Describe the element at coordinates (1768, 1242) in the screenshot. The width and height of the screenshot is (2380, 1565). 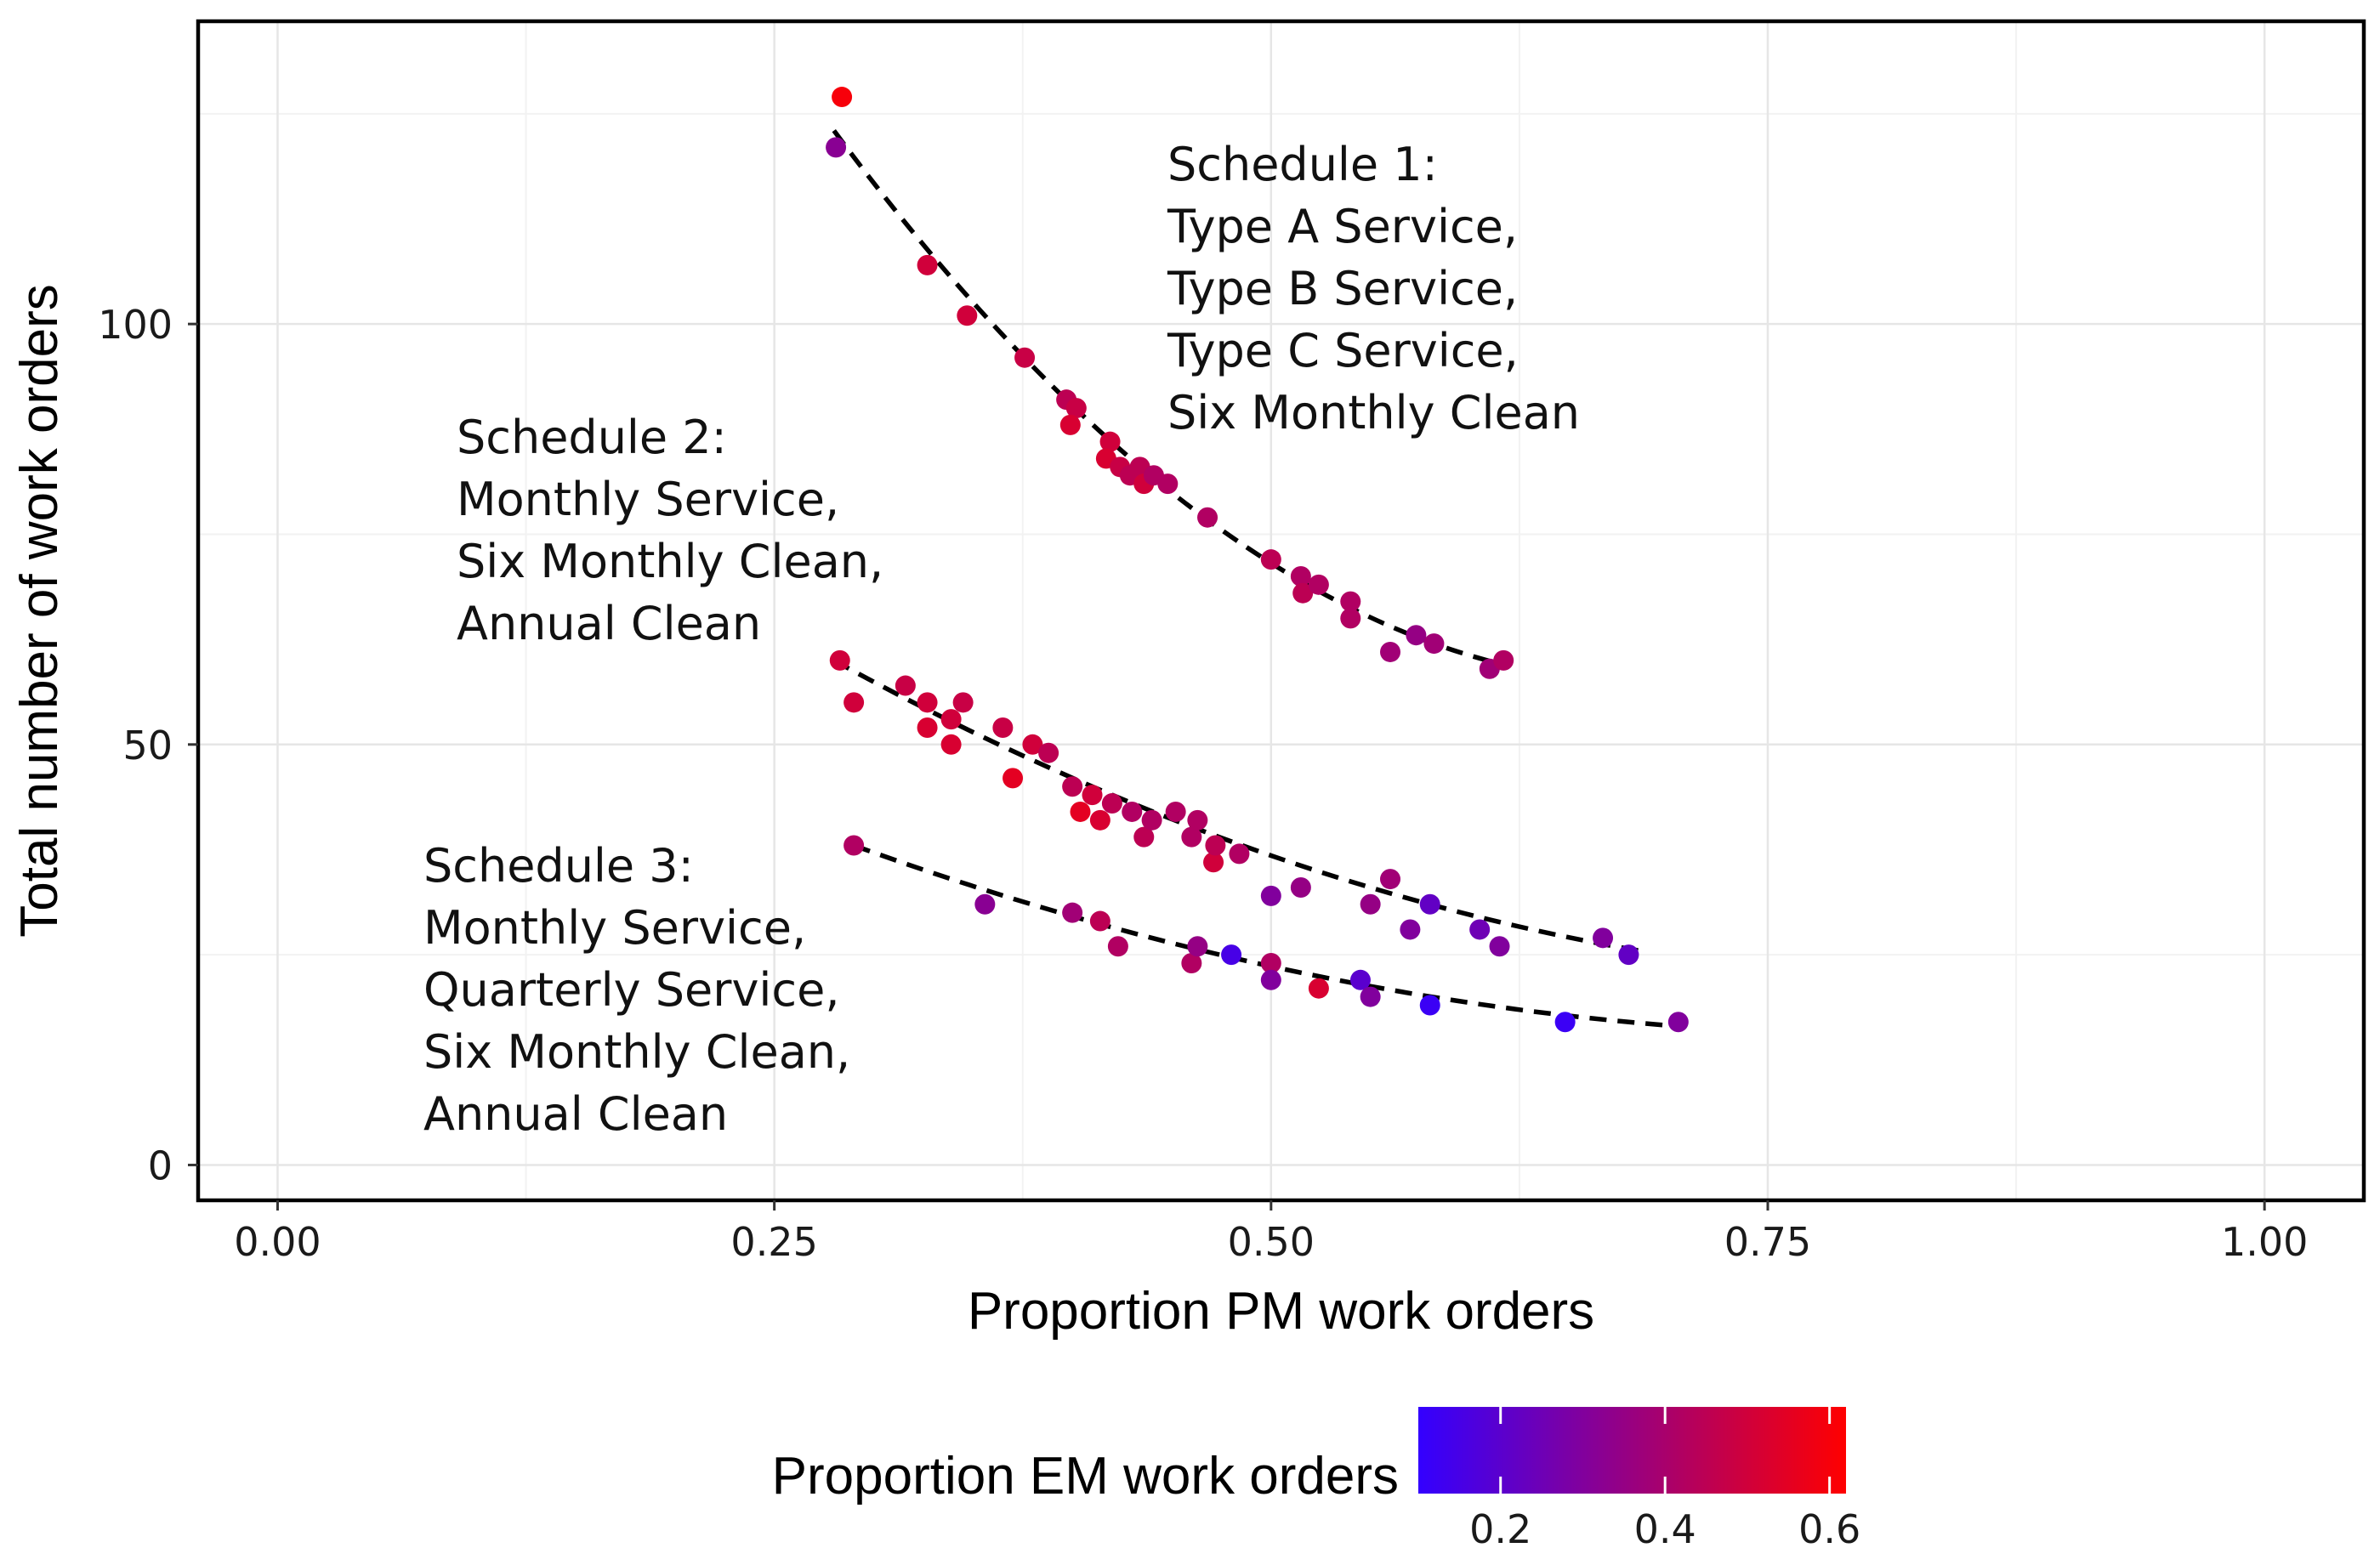
I see `x-tick-label: 0.75` at that location.